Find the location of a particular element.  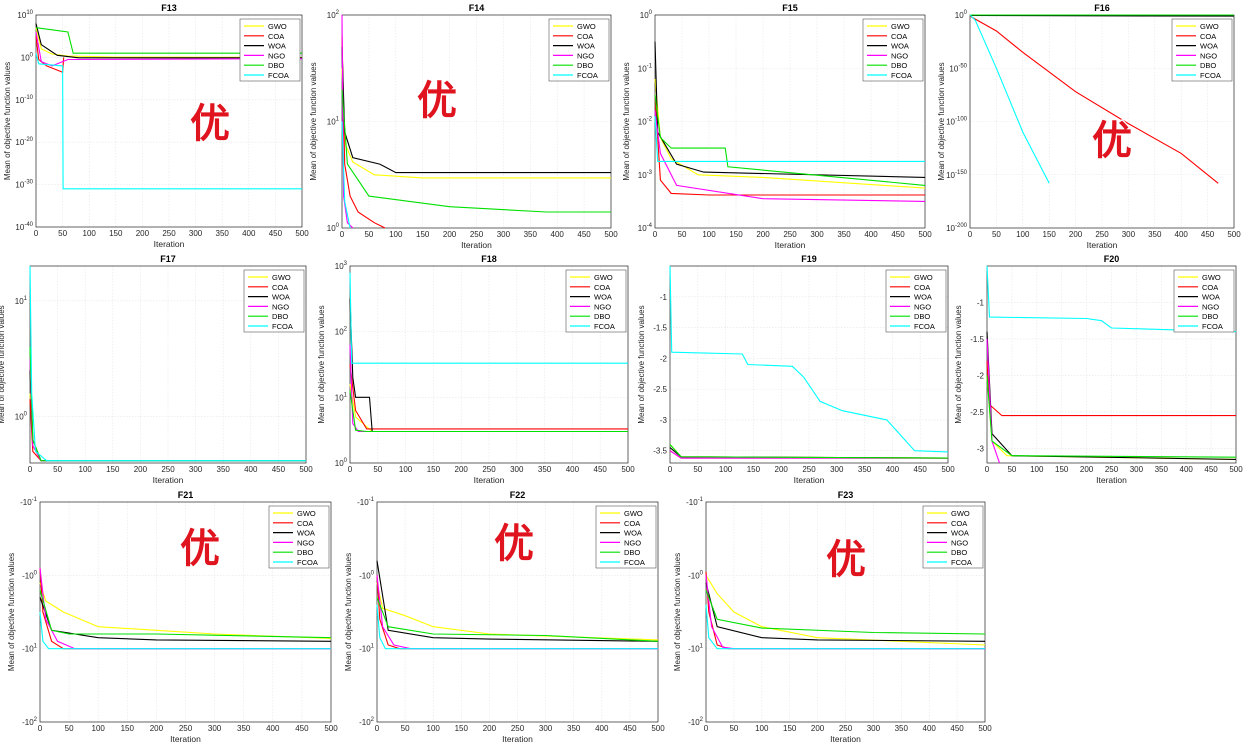

y-tick-label: -100 is located at coordinates (367, 575).